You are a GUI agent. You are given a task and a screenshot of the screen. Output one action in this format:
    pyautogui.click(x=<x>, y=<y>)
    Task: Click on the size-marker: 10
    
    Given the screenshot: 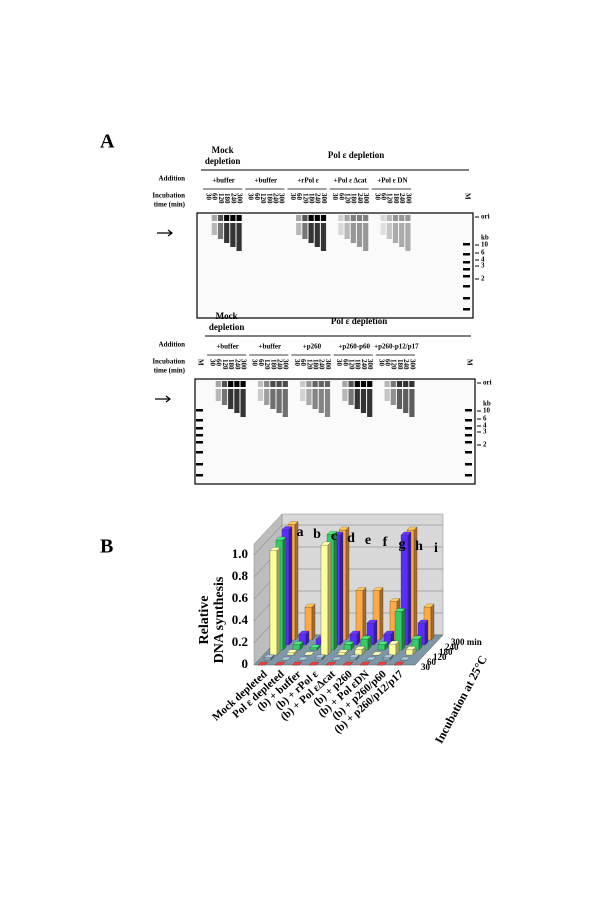 What is the action you would take?
    pyautogui.click(x=487, y=411)
    